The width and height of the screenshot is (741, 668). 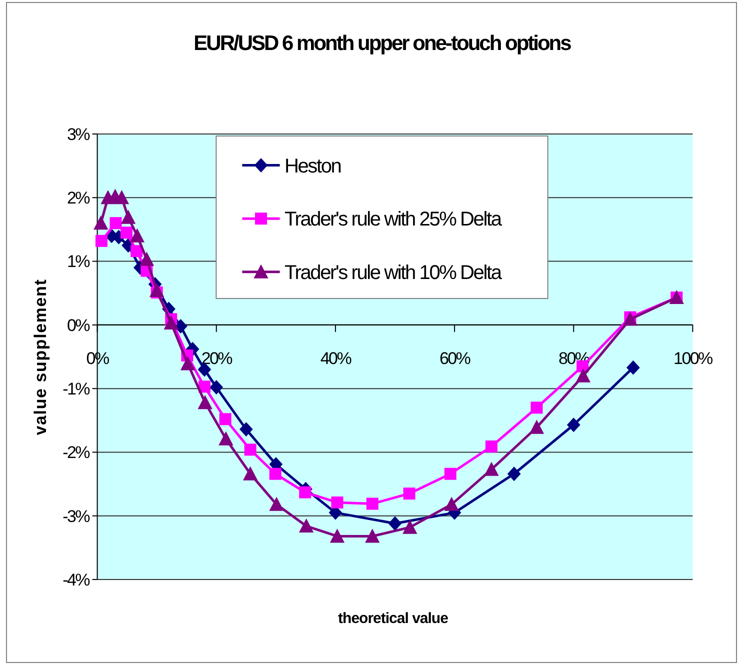 What do you see at coordinates (217, 358) in the screenshot?
I see `x-tick-label: 20%` at bounding box center [217, 358].